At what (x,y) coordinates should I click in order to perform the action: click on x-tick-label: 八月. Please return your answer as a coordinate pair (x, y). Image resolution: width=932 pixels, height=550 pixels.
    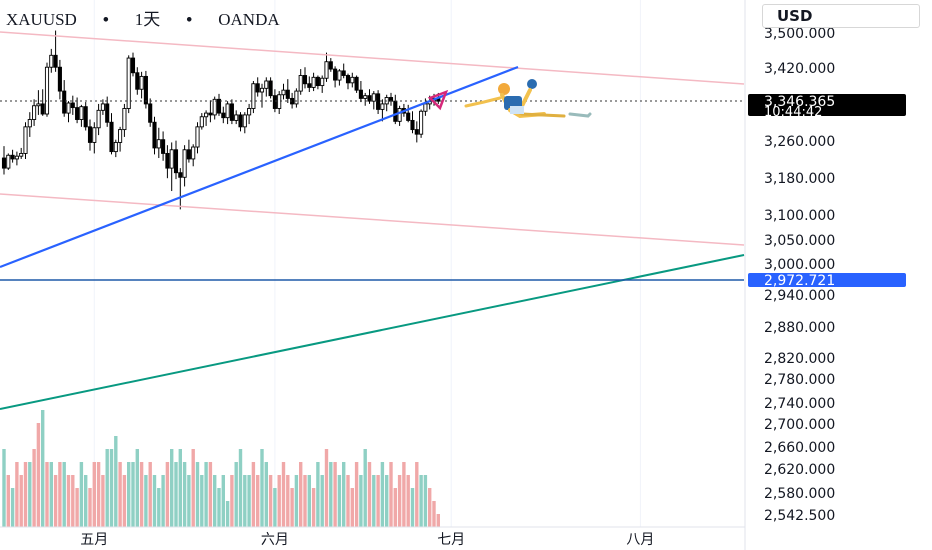
    Looking at the image, I should click on (640, 540).